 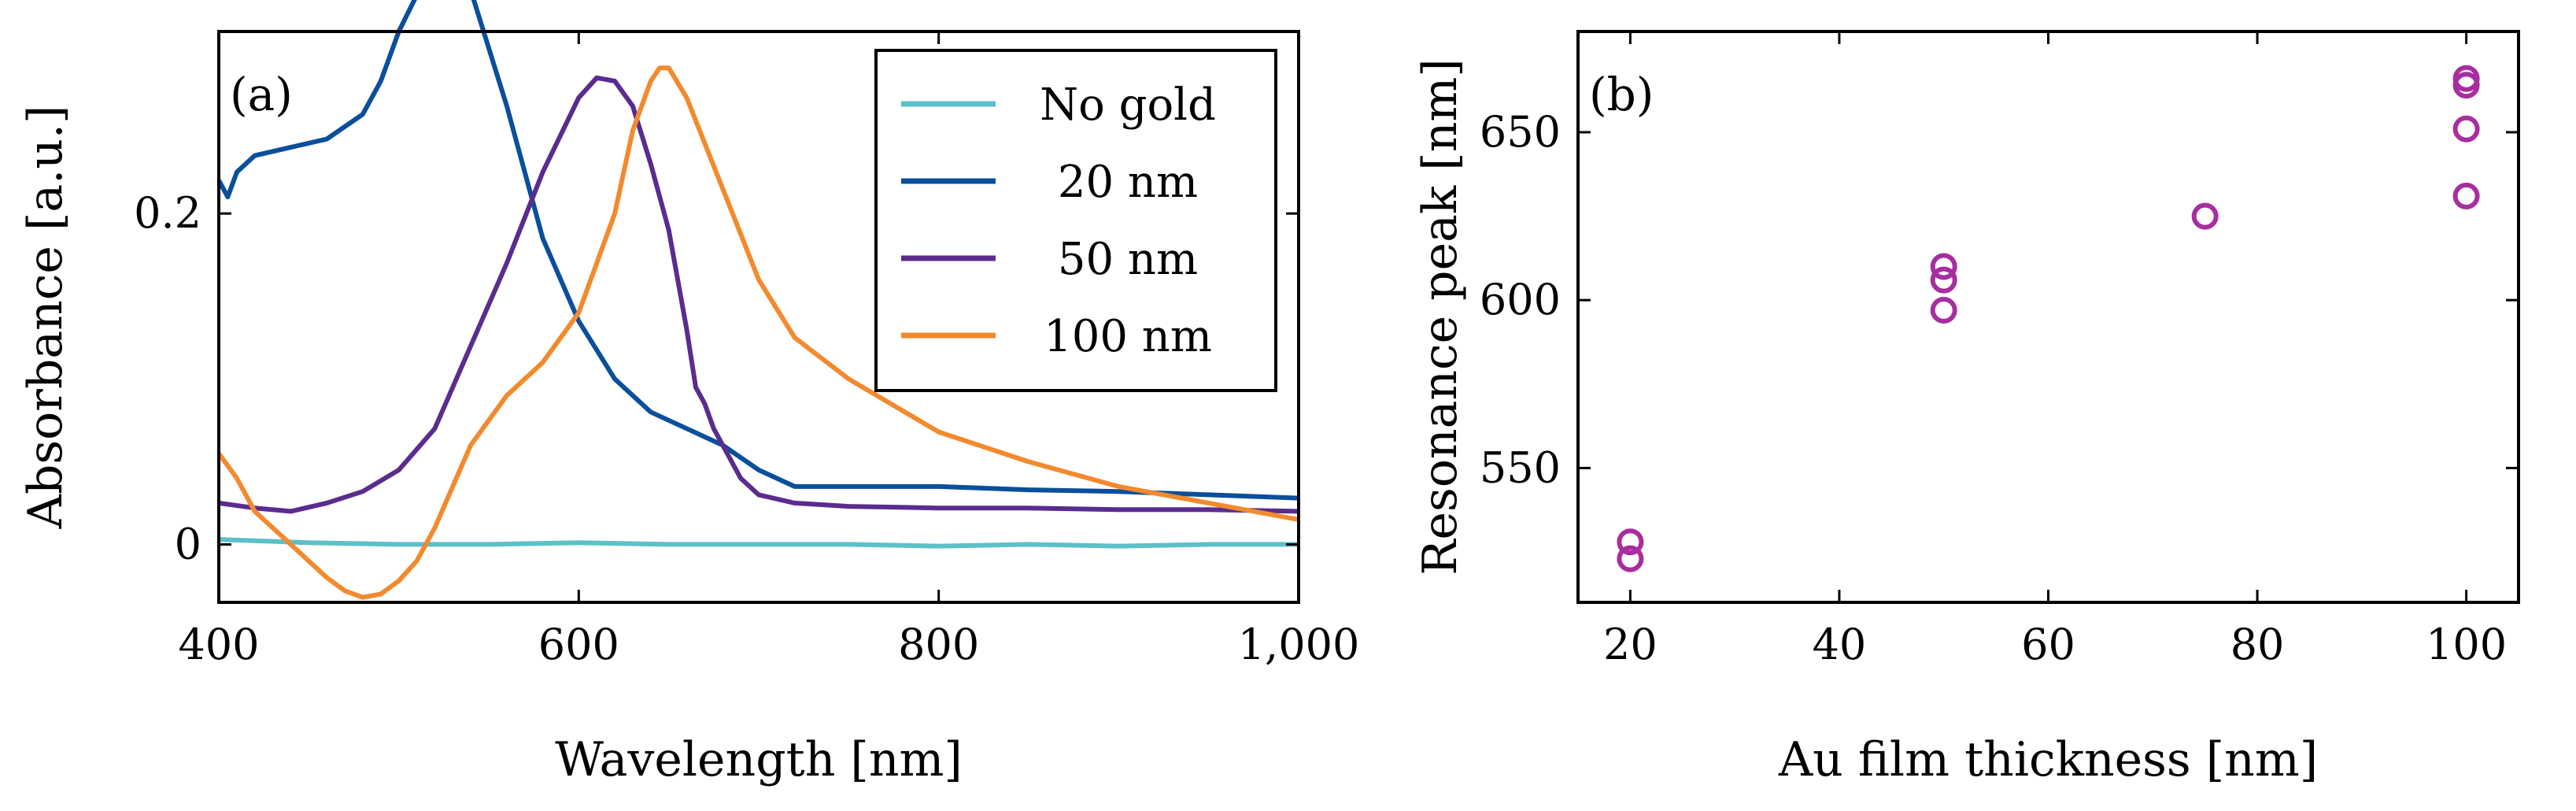 What do you see at coordinates (2048, 759) in the screenshot?
I see `panel-b-x-axis-label: Au film thickness [nm]` at bounding box center [2048, 759].